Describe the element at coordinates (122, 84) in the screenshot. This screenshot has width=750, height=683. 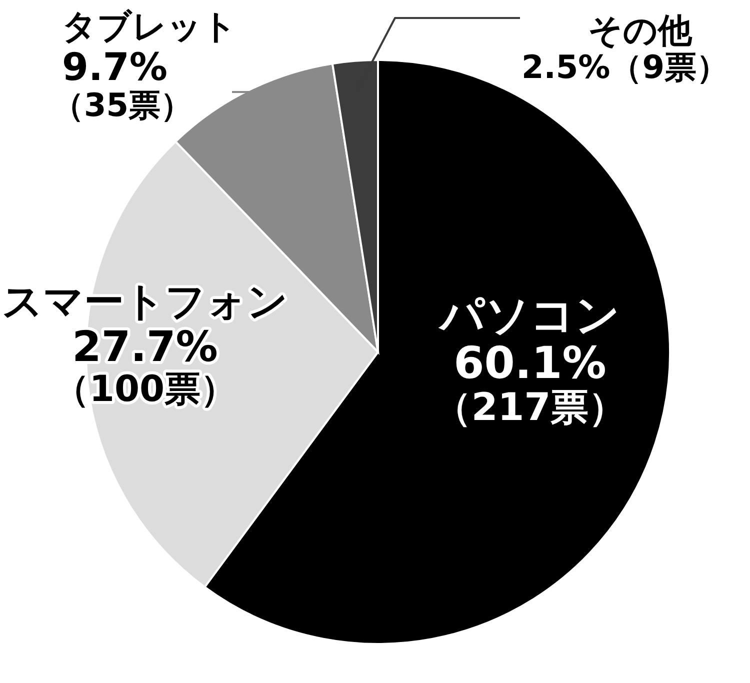
I see `data-label: 9.7%（35票）` at that location.